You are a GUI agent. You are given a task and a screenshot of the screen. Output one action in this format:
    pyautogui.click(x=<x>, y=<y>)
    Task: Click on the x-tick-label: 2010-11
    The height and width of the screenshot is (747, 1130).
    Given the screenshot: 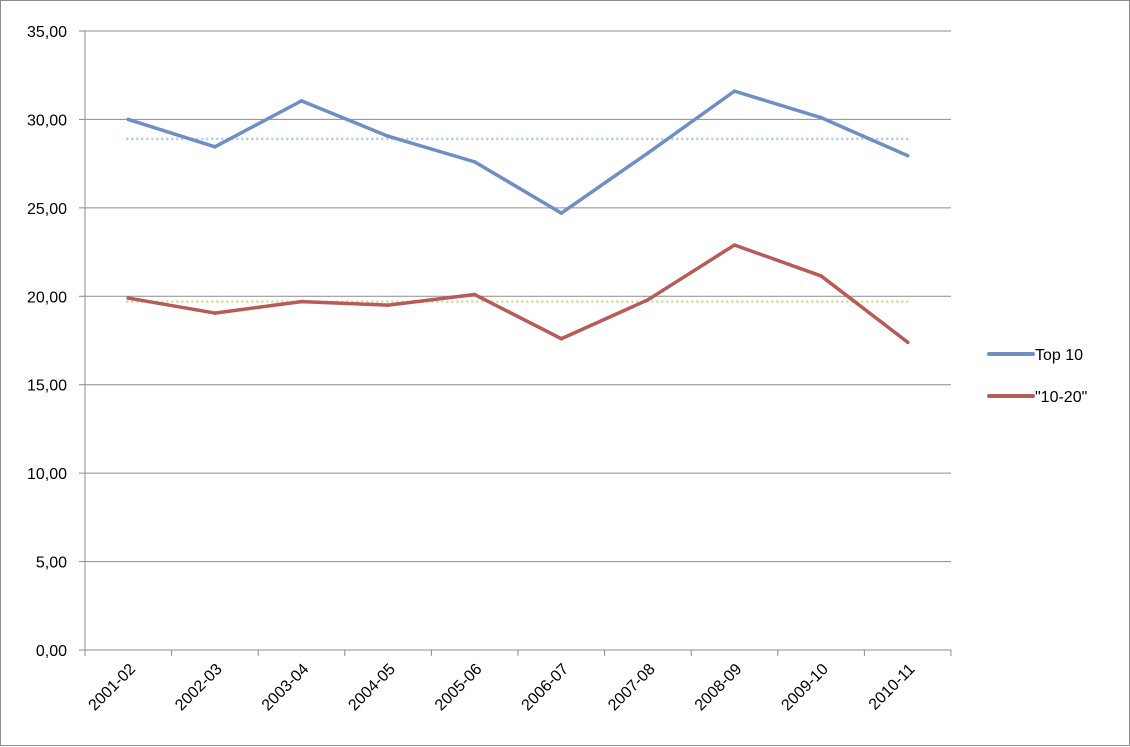 What is the action you would take?
    pyautogui.click(x=892, y=687)
    